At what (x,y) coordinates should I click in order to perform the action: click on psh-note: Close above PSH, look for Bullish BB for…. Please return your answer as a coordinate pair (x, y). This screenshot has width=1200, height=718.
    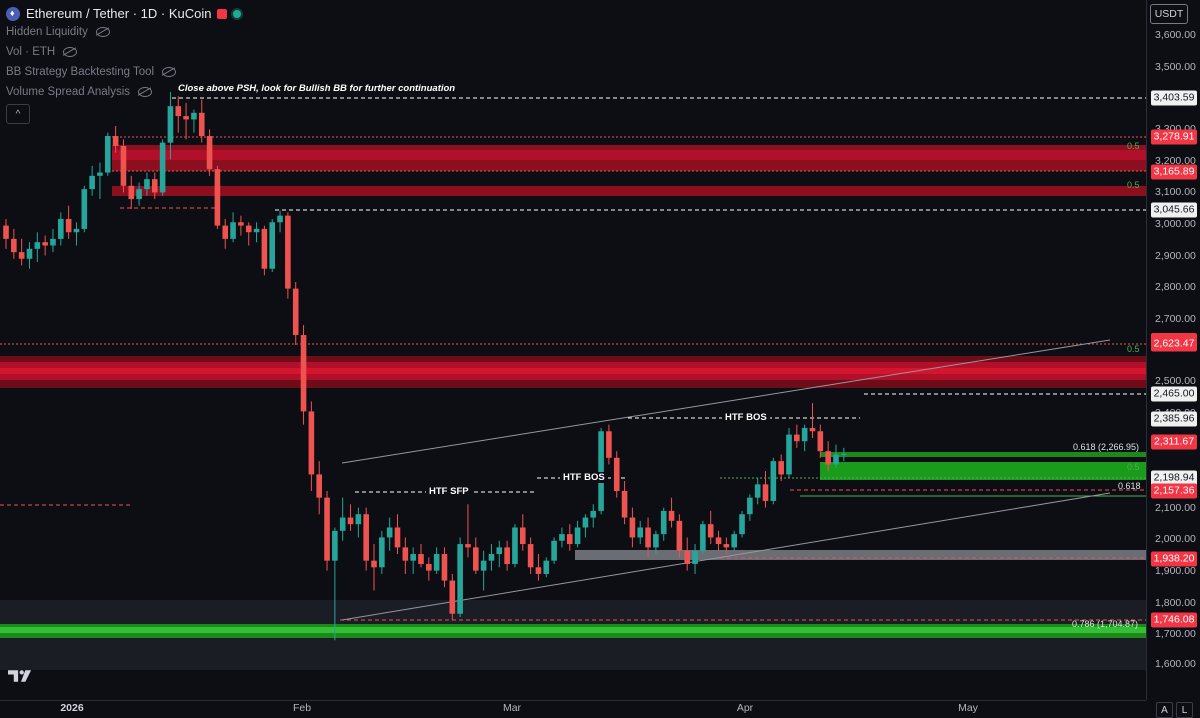
    Looking at the image, I should click on (317, 88).